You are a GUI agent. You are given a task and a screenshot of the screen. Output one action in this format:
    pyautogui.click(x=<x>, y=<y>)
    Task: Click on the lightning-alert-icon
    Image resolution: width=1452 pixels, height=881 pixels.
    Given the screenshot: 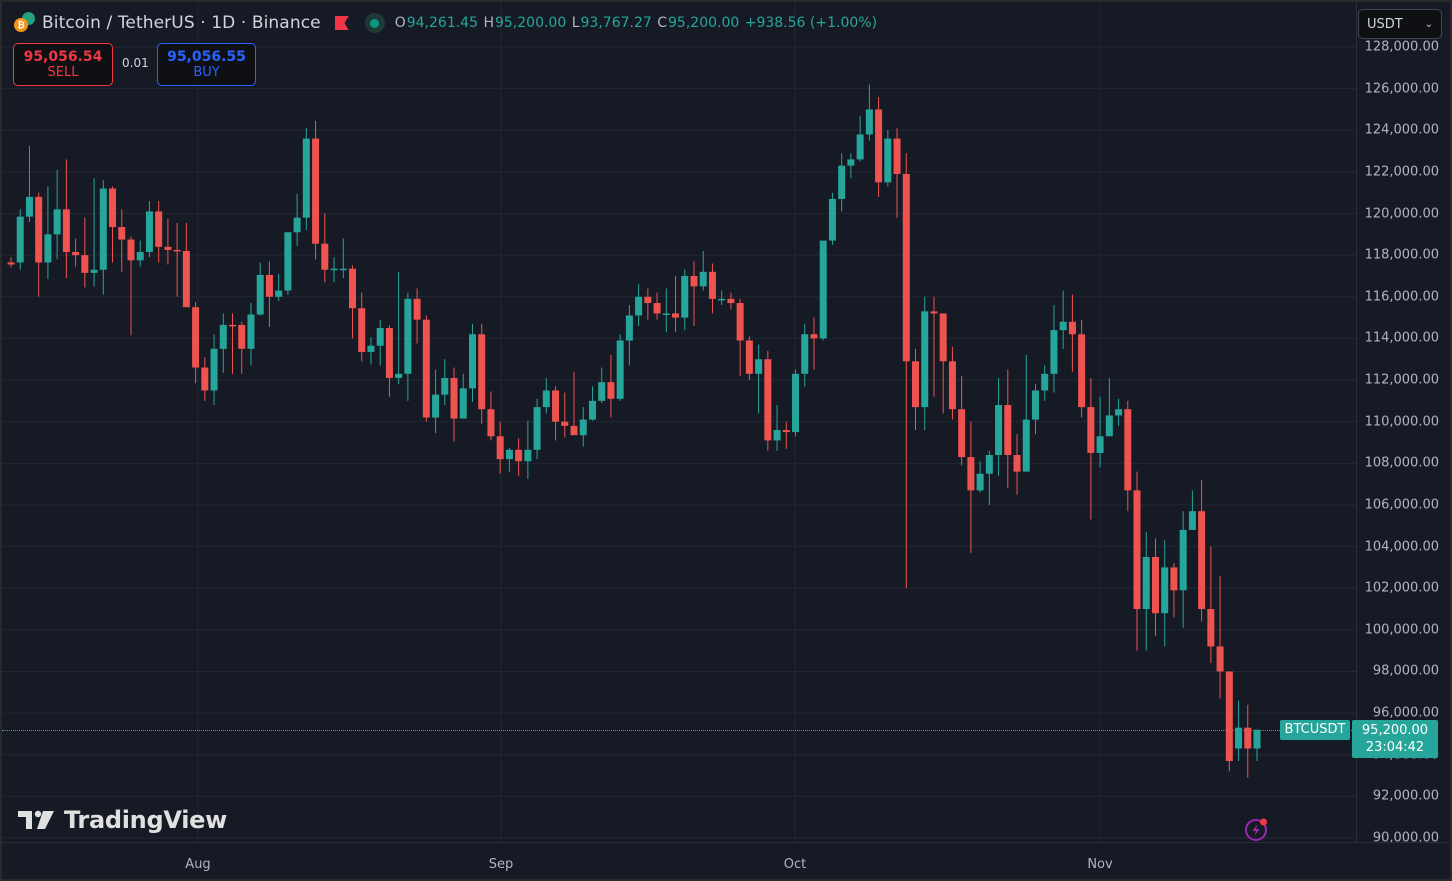 What is the action you would take?
    pyautogui.click(x=1256, y=829)
    